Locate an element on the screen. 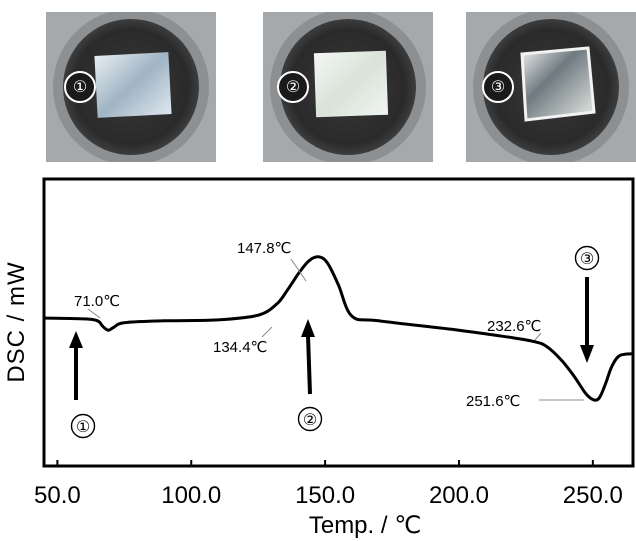 Image resolution: width=636 pixels, height=541 pixels. x-tick-label-1: 100.0 is located at coordinates (191, 495).